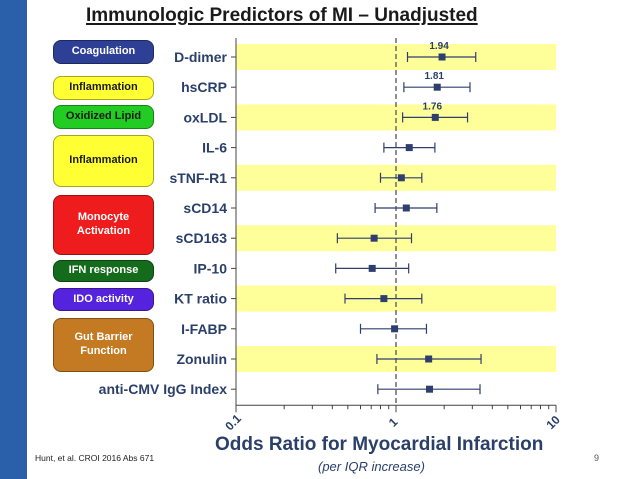  Describe the element at coordinates (13, 239) in the screenshot. I see `sidebar-stripe` at that location.